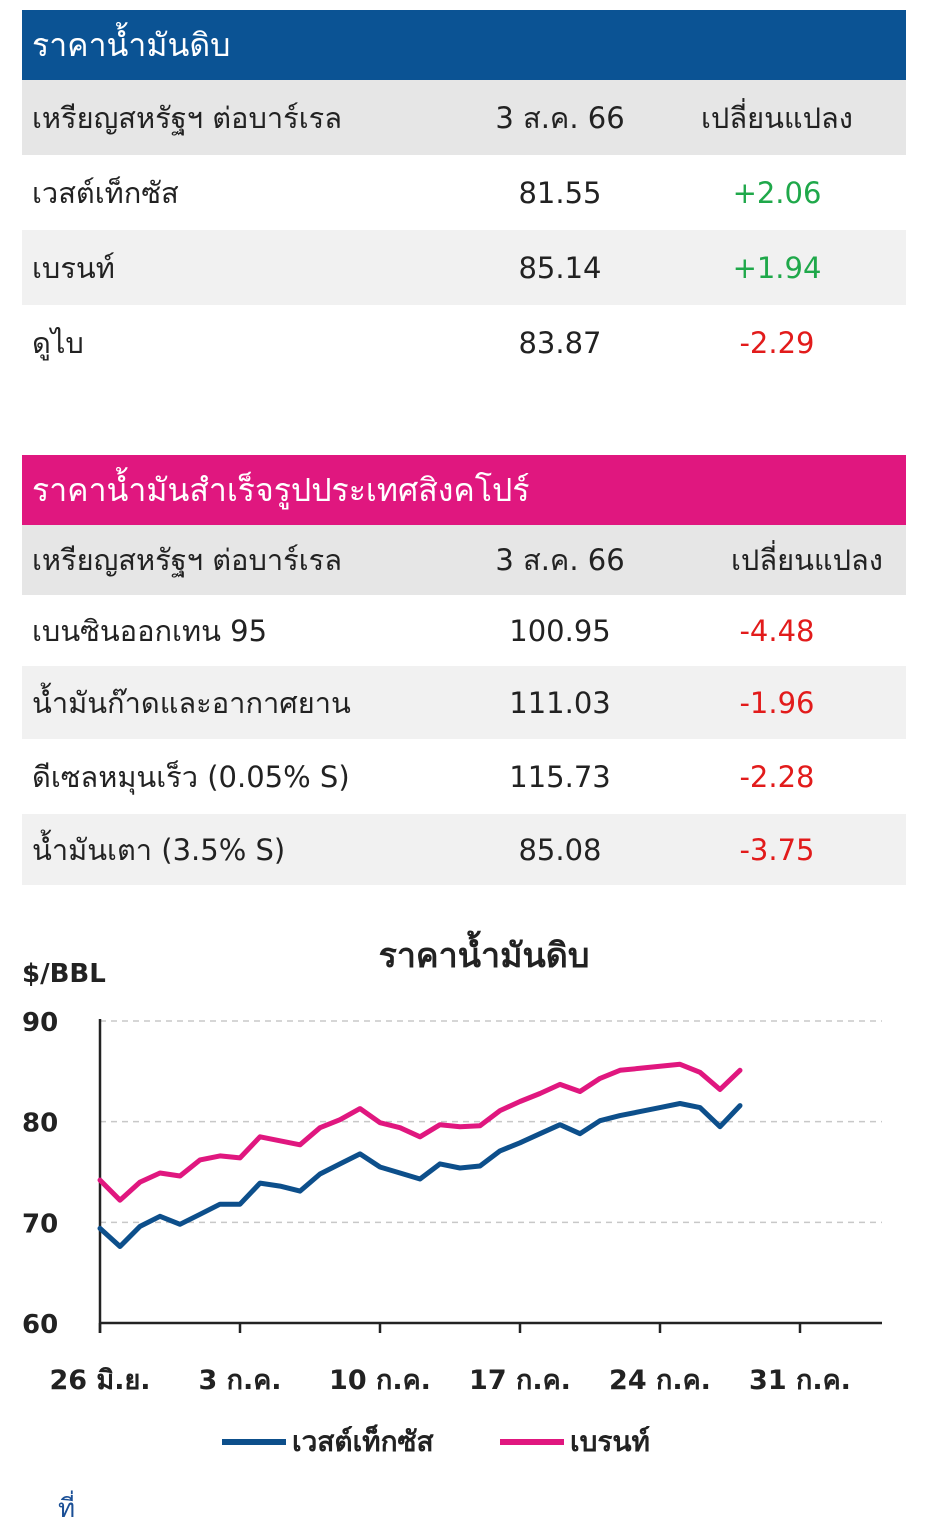 Image resolution: width=927 pixels, height=1529 pixels. I want to click on legend-item-wti: เวสต์เท็กซัส, so click(328, 1442).